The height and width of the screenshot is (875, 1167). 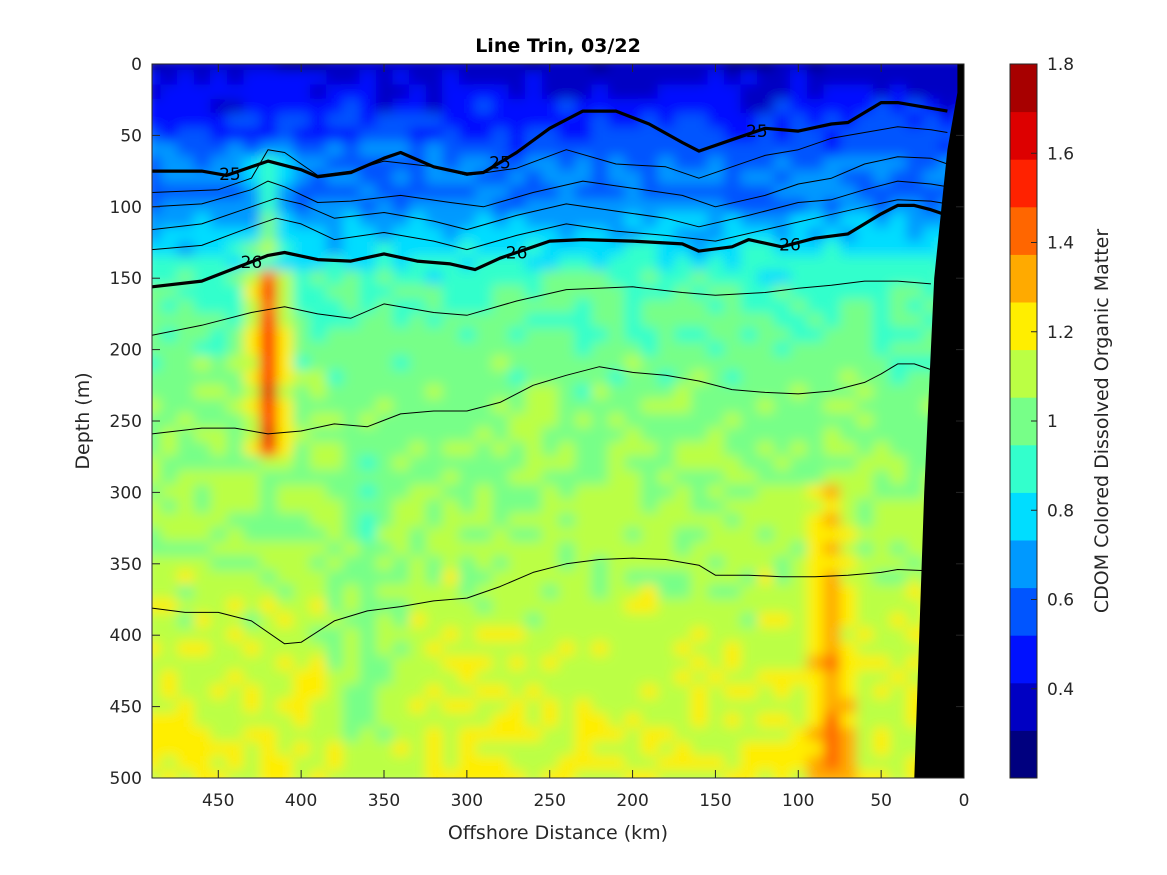 I want to click on colorbar-segment, so click(x=1023, y=564).